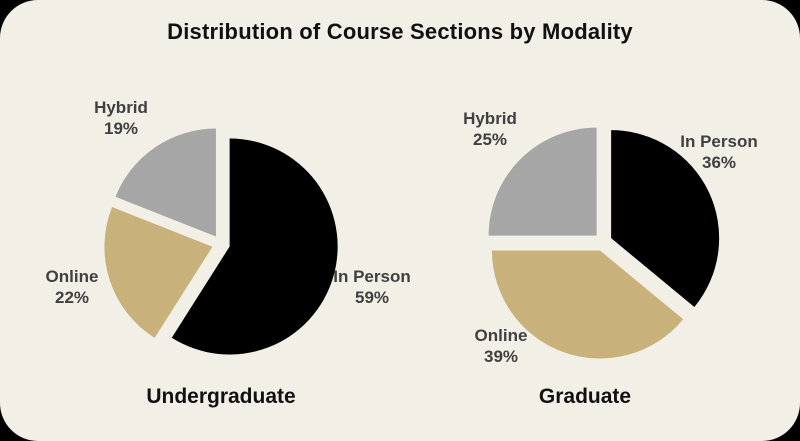 This screenshot has width=800, height=441. What do you see at coordinates (254, 246) in the screenshot?
I see `pie-slice-undergraduate-in-person` at bounding box center [254, 246].